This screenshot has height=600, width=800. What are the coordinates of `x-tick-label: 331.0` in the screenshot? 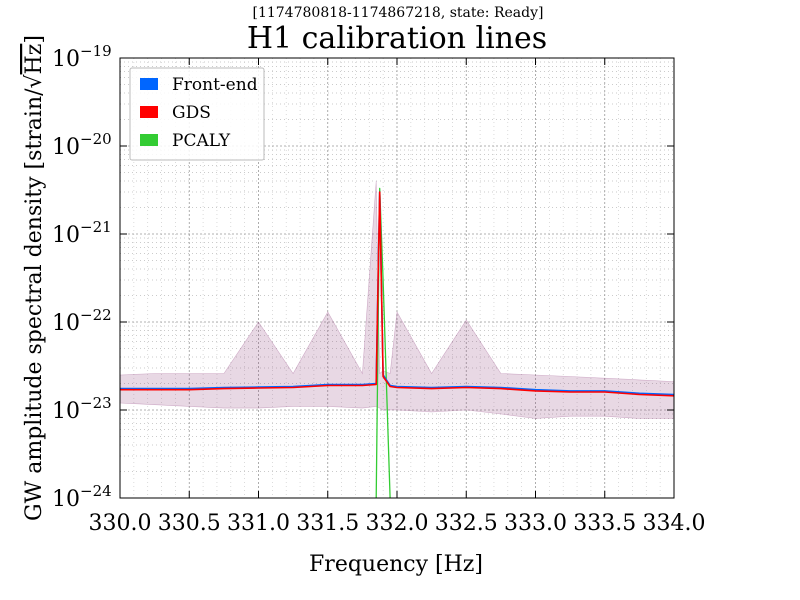 It's located at (258, 523).